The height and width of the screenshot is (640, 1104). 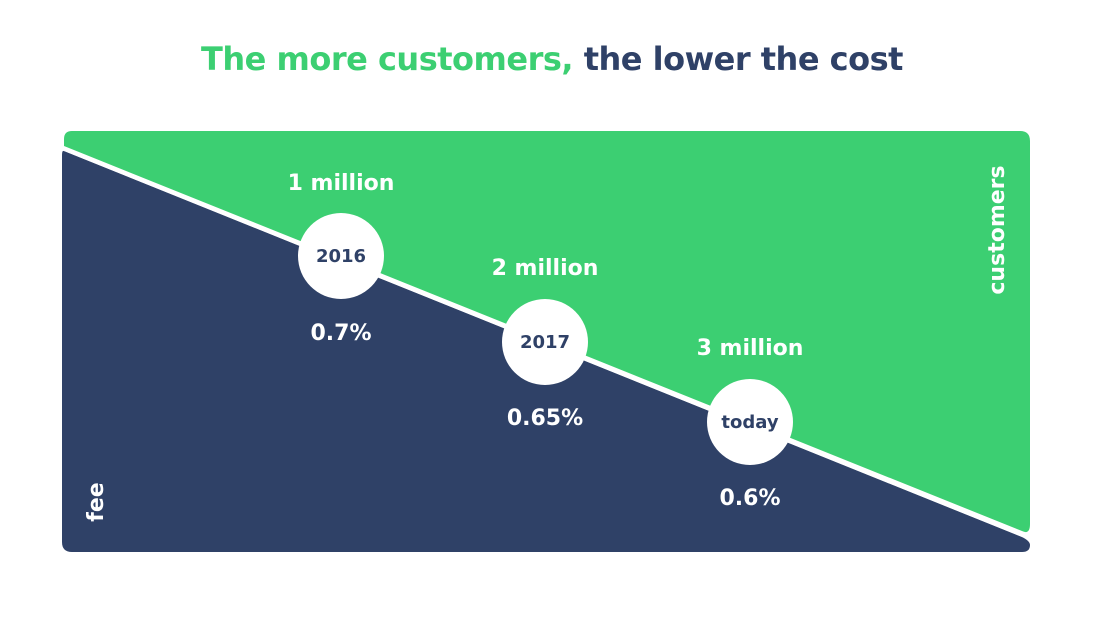 I want to click on year-circle-today, so click(x=750, y=422).